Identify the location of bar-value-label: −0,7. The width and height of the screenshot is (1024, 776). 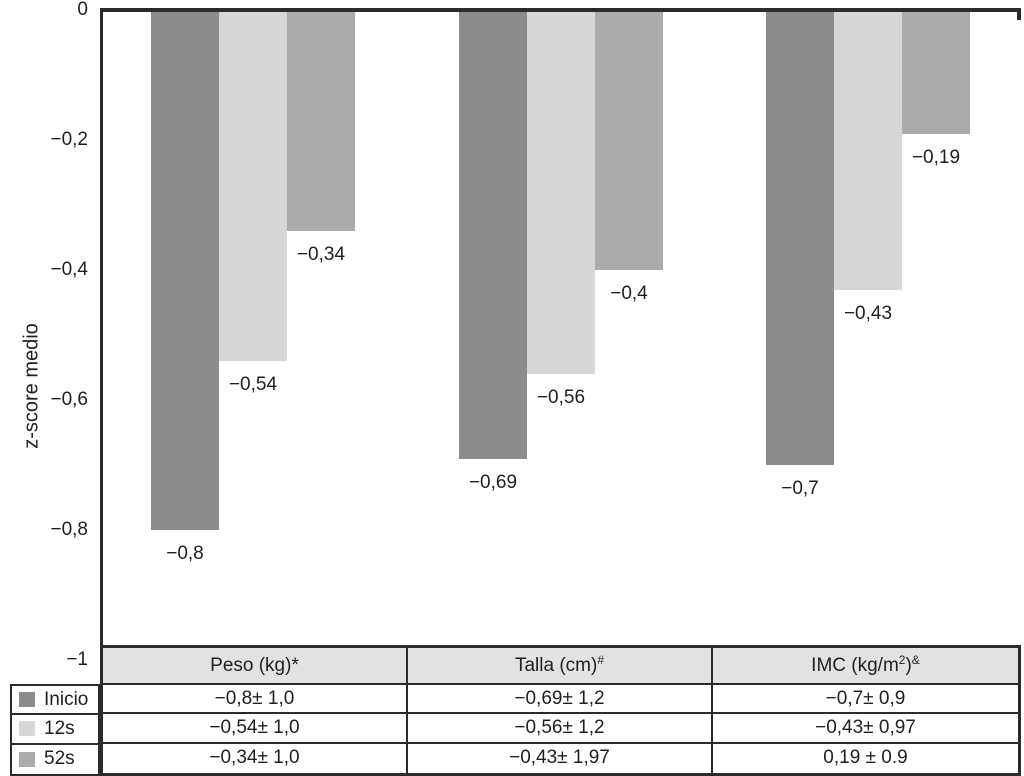
(800, 488).